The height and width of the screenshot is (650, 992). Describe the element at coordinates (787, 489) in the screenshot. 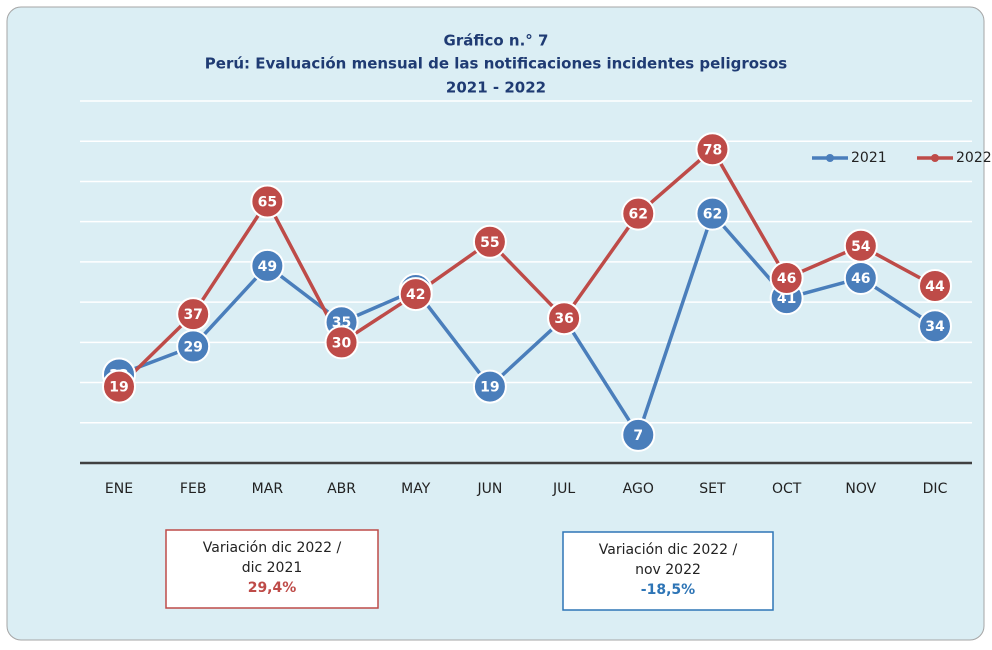

I see `x-tick-label: OCT` at that location.